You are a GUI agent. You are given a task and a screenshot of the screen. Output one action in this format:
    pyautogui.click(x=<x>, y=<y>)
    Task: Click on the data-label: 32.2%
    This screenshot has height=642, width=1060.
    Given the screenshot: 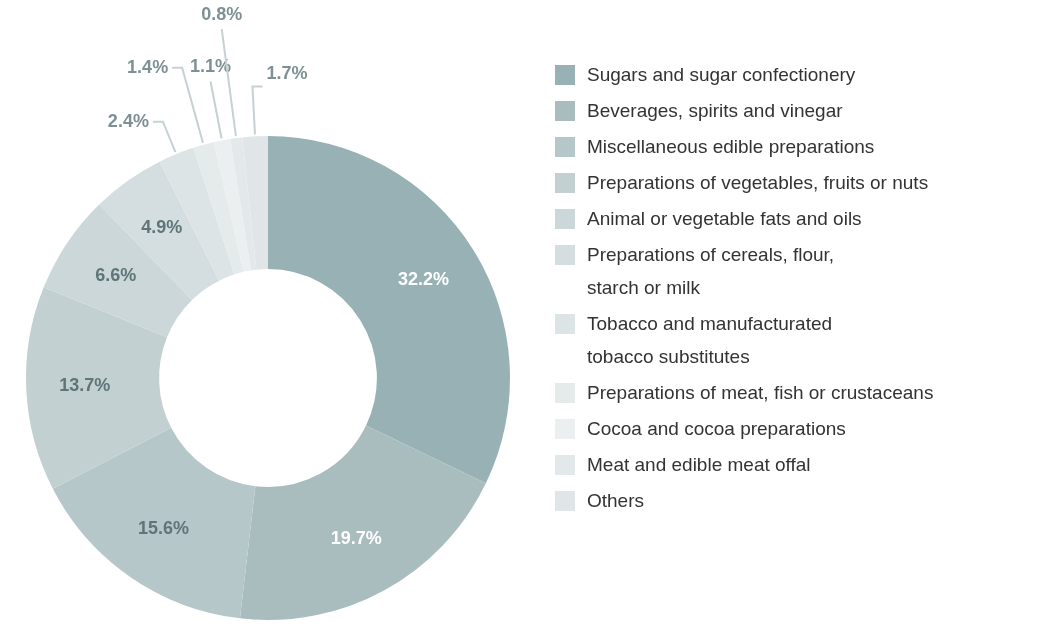 What is the action you would take?
    pyautogui.click(x=423, y=279)
    